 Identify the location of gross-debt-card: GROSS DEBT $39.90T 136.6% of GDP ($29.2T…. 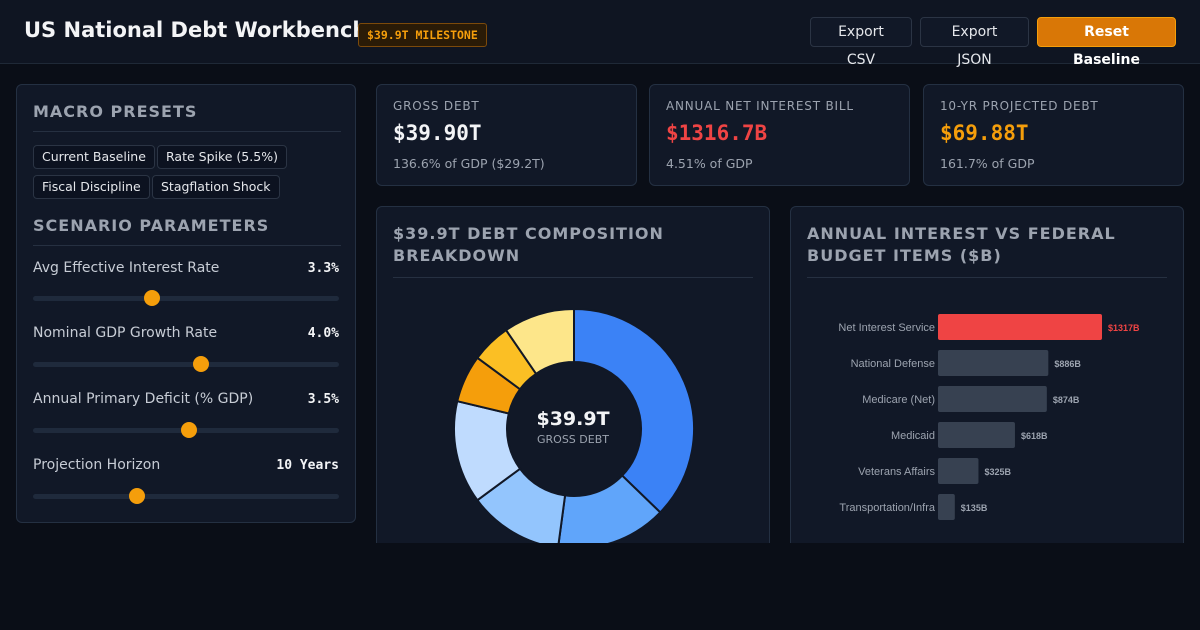
(506, 135).